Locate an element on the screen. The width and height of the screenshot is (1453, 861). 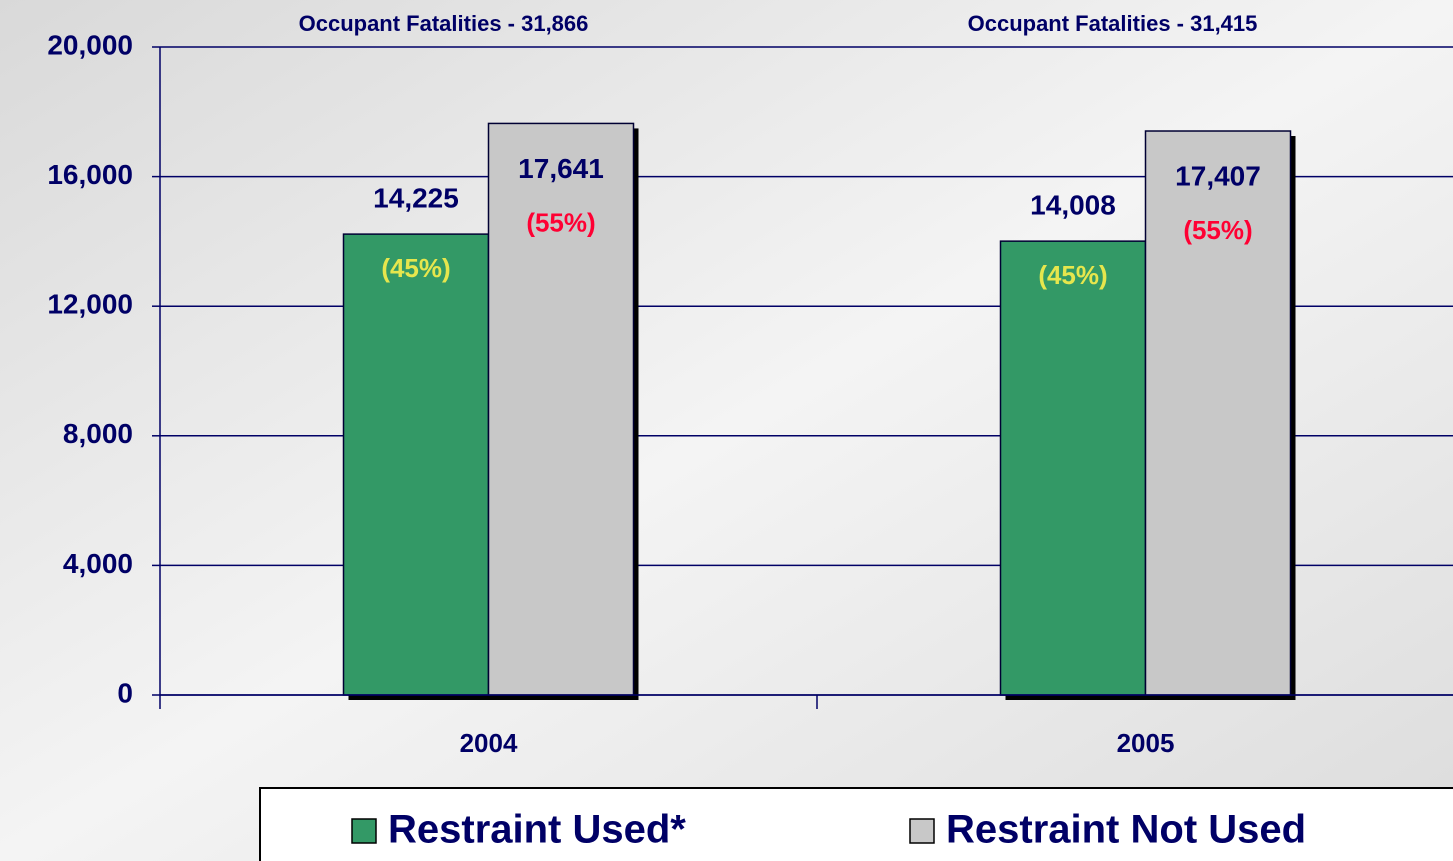
x-tick-label: 2004 is located at coordinates (489, 743).